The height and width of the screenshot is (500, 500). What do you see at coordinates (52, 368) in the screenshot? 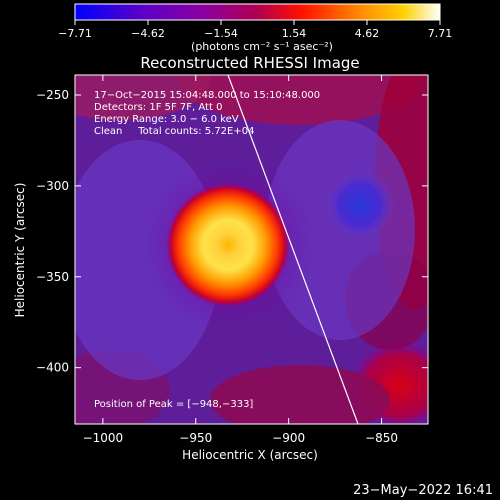
I see `y-tick-label: −400` at bounding box center [52, 368].